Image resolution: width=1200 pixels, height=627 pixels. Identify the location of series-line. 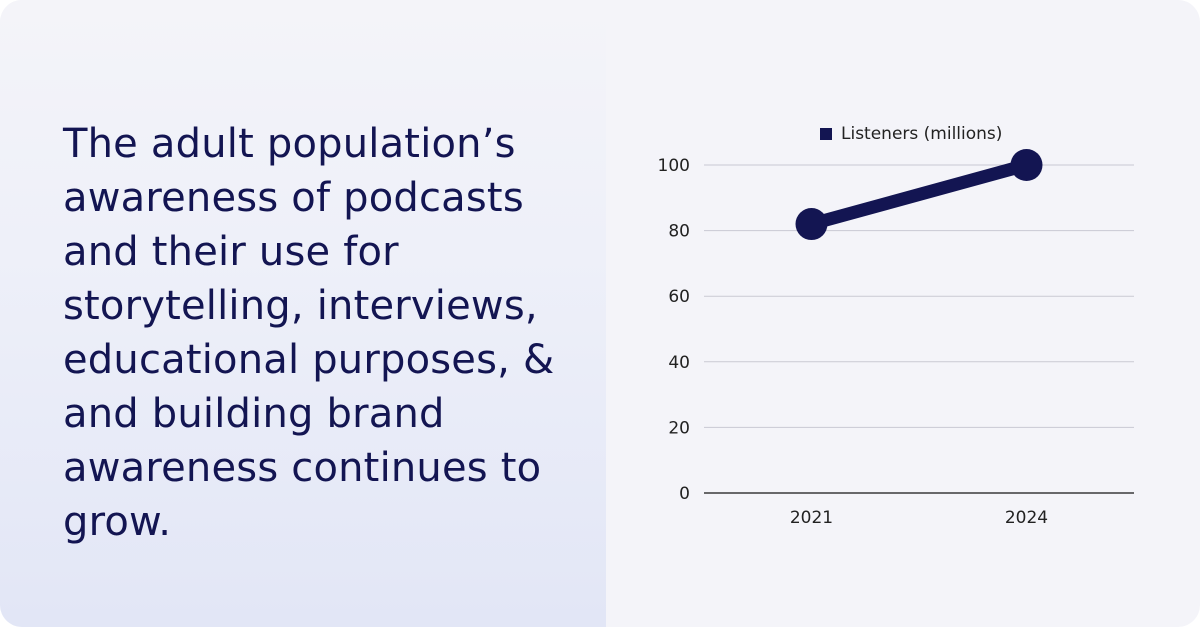
(919, 194).